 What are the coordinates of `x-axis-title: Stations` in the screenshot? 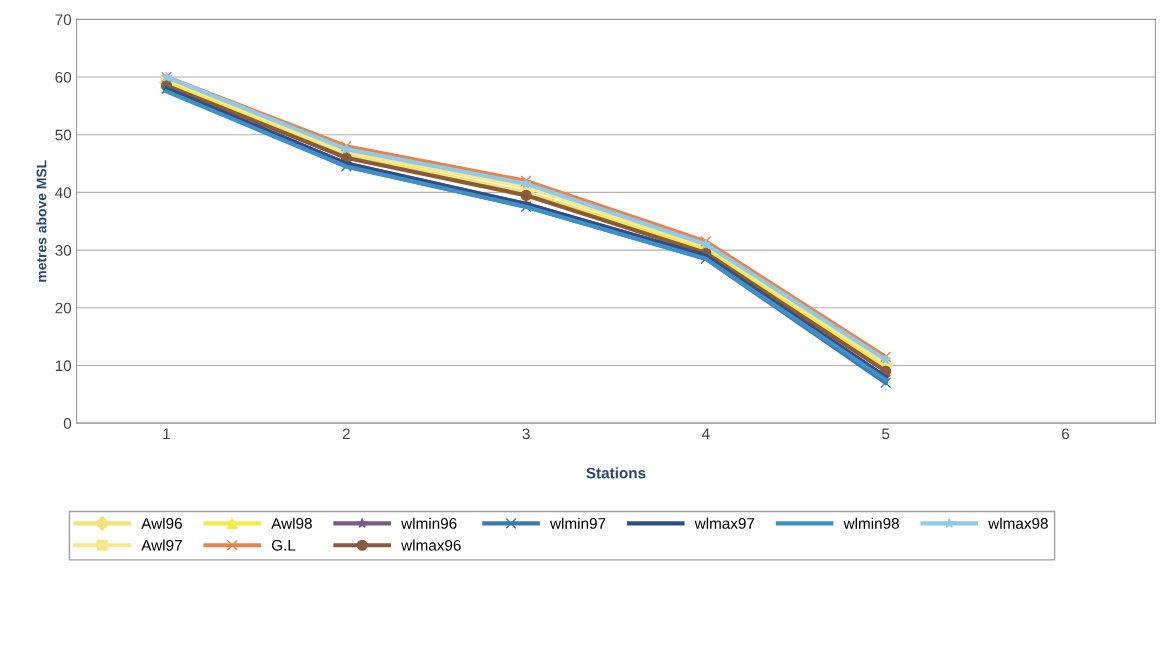 It's located at (616, 473).